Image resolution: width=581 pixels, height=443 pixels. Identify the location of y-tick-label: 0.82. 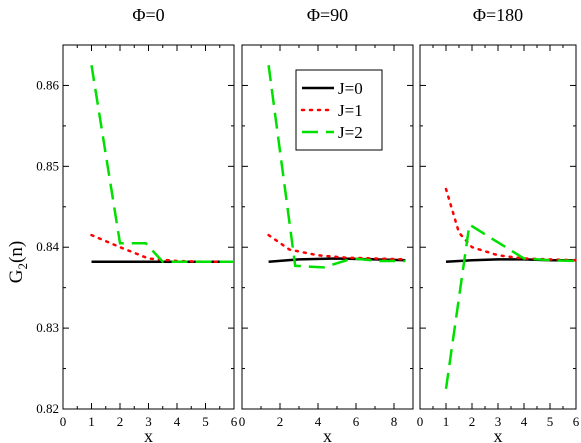
(47, 408).